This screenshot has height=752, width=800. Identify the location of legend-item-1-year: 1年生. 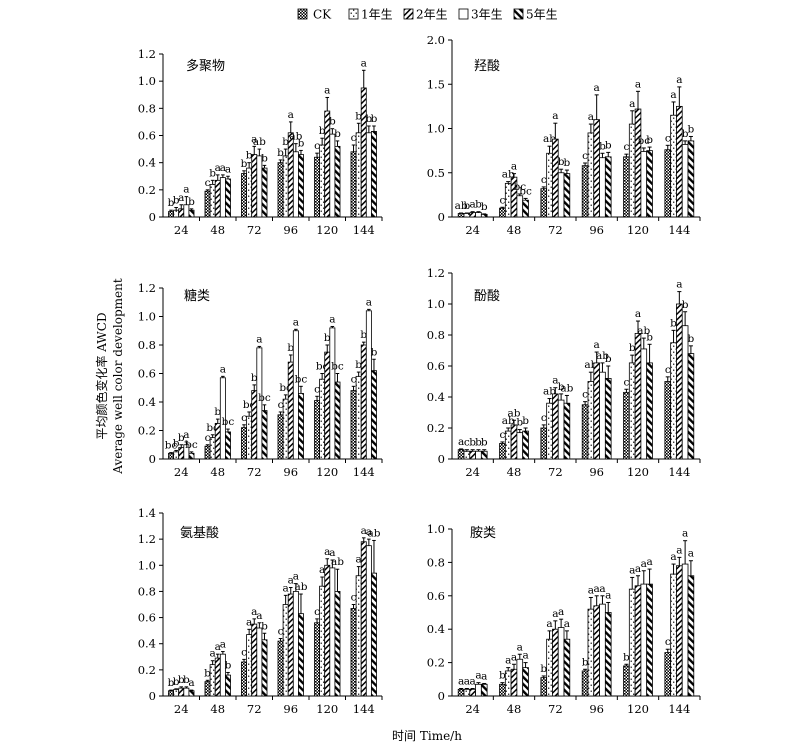
(370, 15).